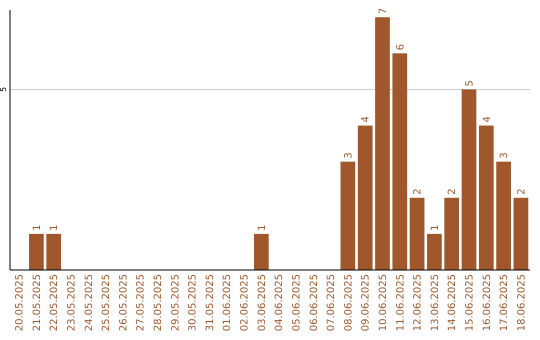 The height and width of the screenshot is (340, 540). I want to click on x-tick-label: 15.06.2025, so click(470, 303).